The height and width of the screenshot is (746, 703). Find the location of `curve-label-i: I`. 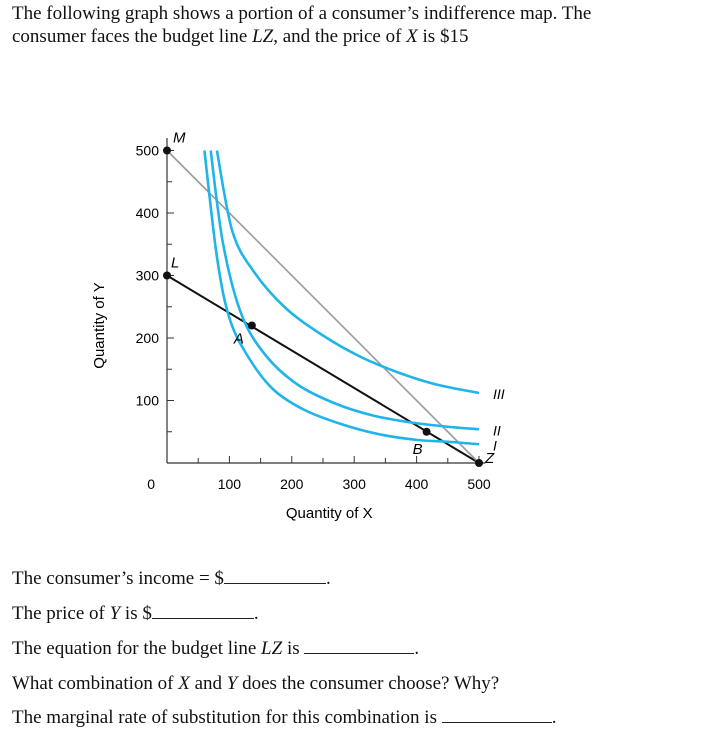

curve-label-i: I is located at coordinates (495, 445).